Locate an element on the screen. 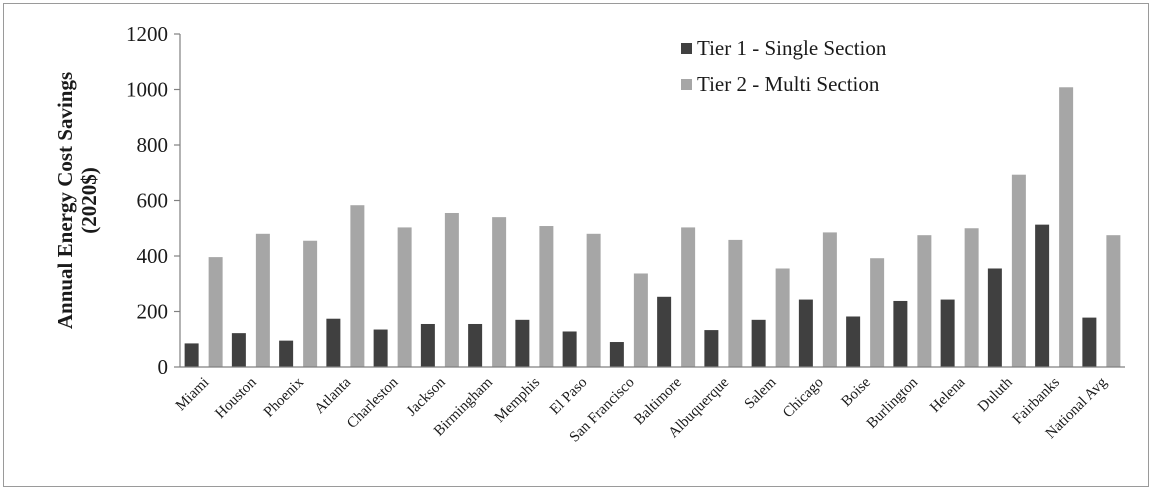  y-tick-label: 800 is located at coordinates (153, 145).